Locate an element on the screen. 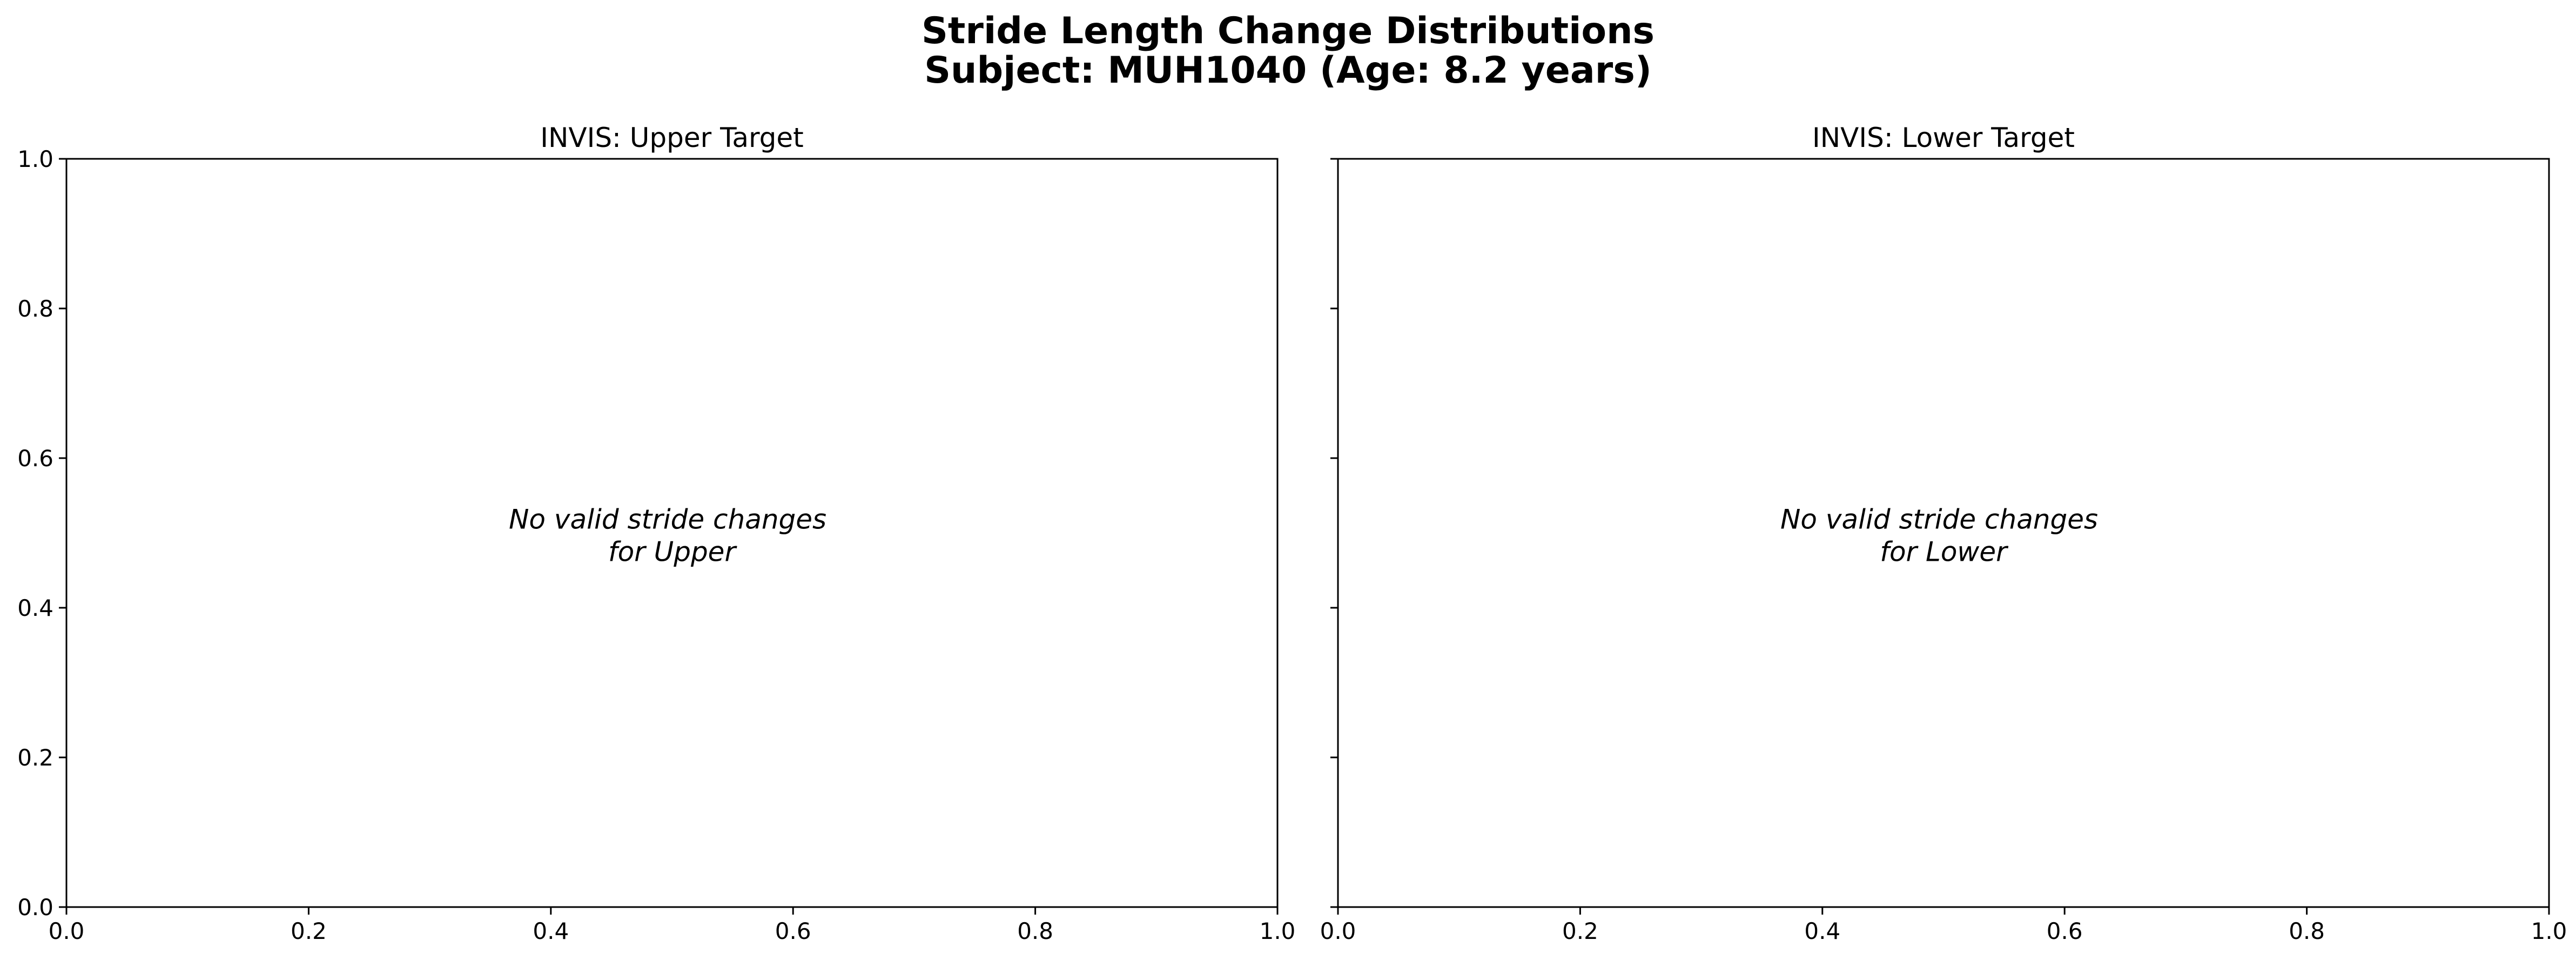 Image resolution: width=2576 pixels, height=960 pixels. no-data-message: No valid stride changes for Lower is located at coordinates (1943, 536).